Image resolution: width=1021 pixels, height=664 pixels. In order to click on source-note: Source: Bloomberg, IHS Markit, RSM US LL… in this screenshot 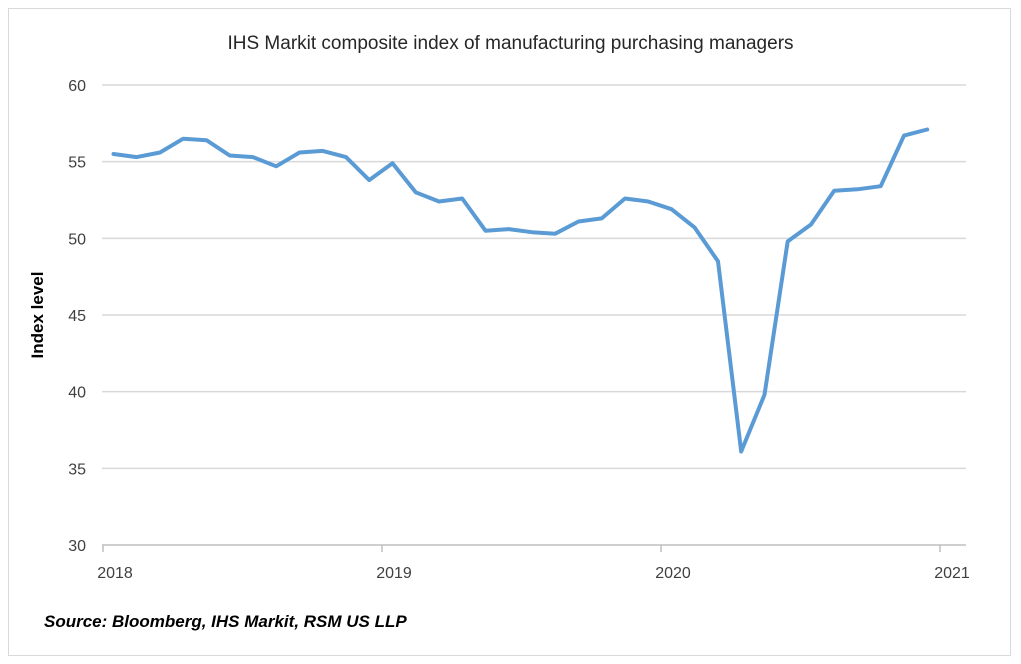, I will do `click(225, 621)`.